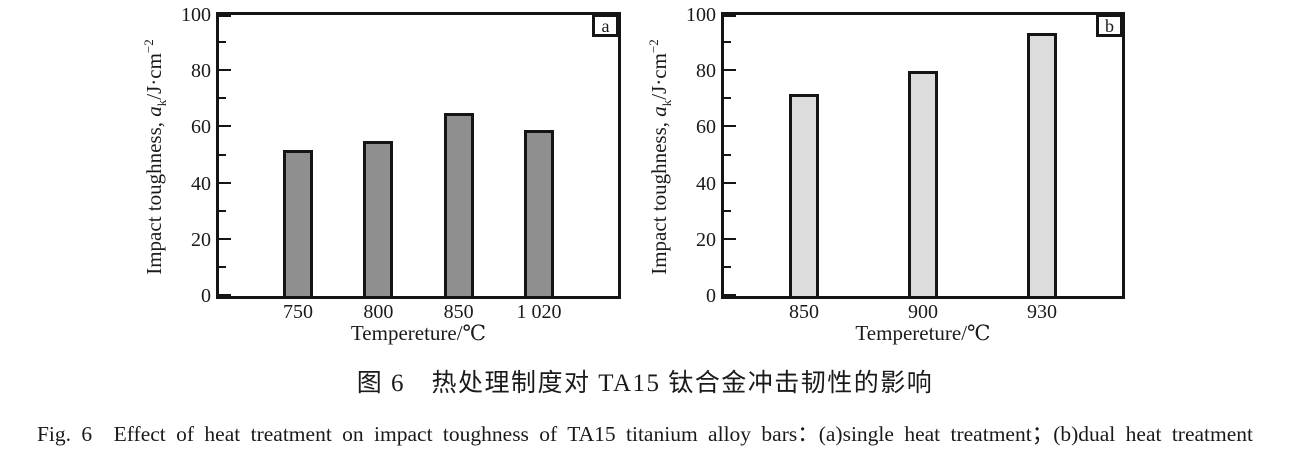 This screenshot has width=1290, height=450. I want to click on x-tick-label: 930, so click(1042, 312).